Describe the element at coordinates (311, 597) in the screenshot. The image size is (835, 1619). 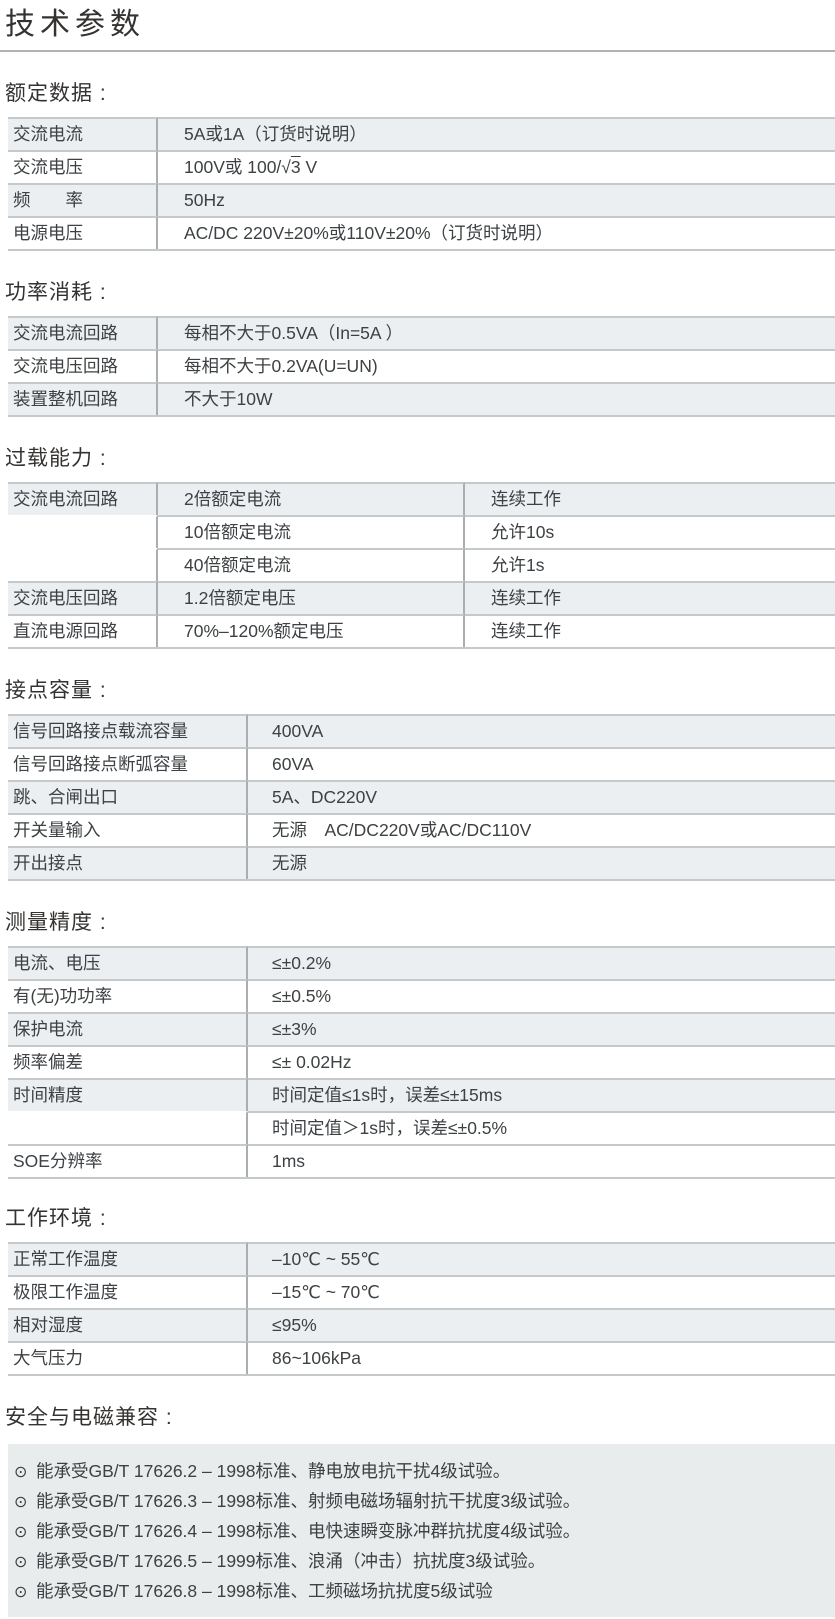
I see `table-cell-condition: 1.2倍额定电压` at that location.